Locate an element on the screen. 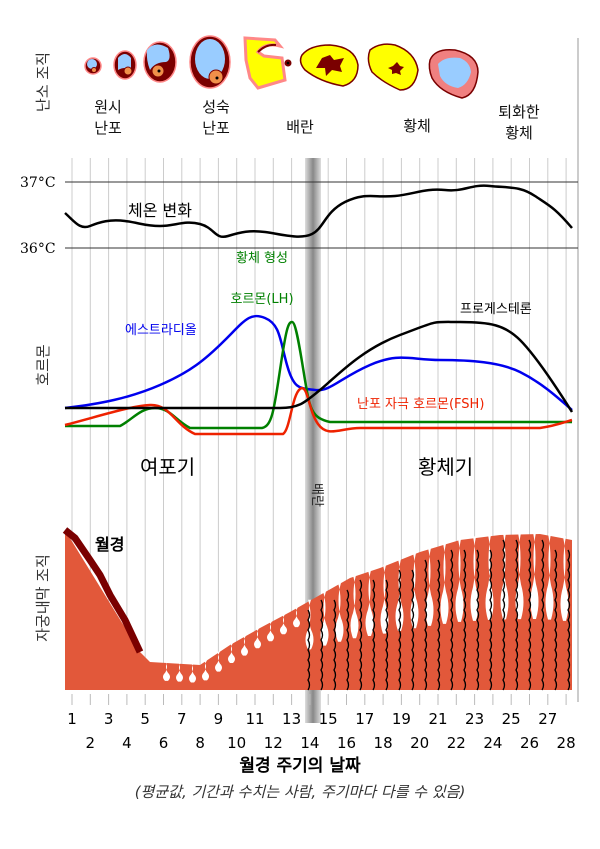 This screenshot has height=849, width=600. follicle-mature is located at coordinates (210, 62).